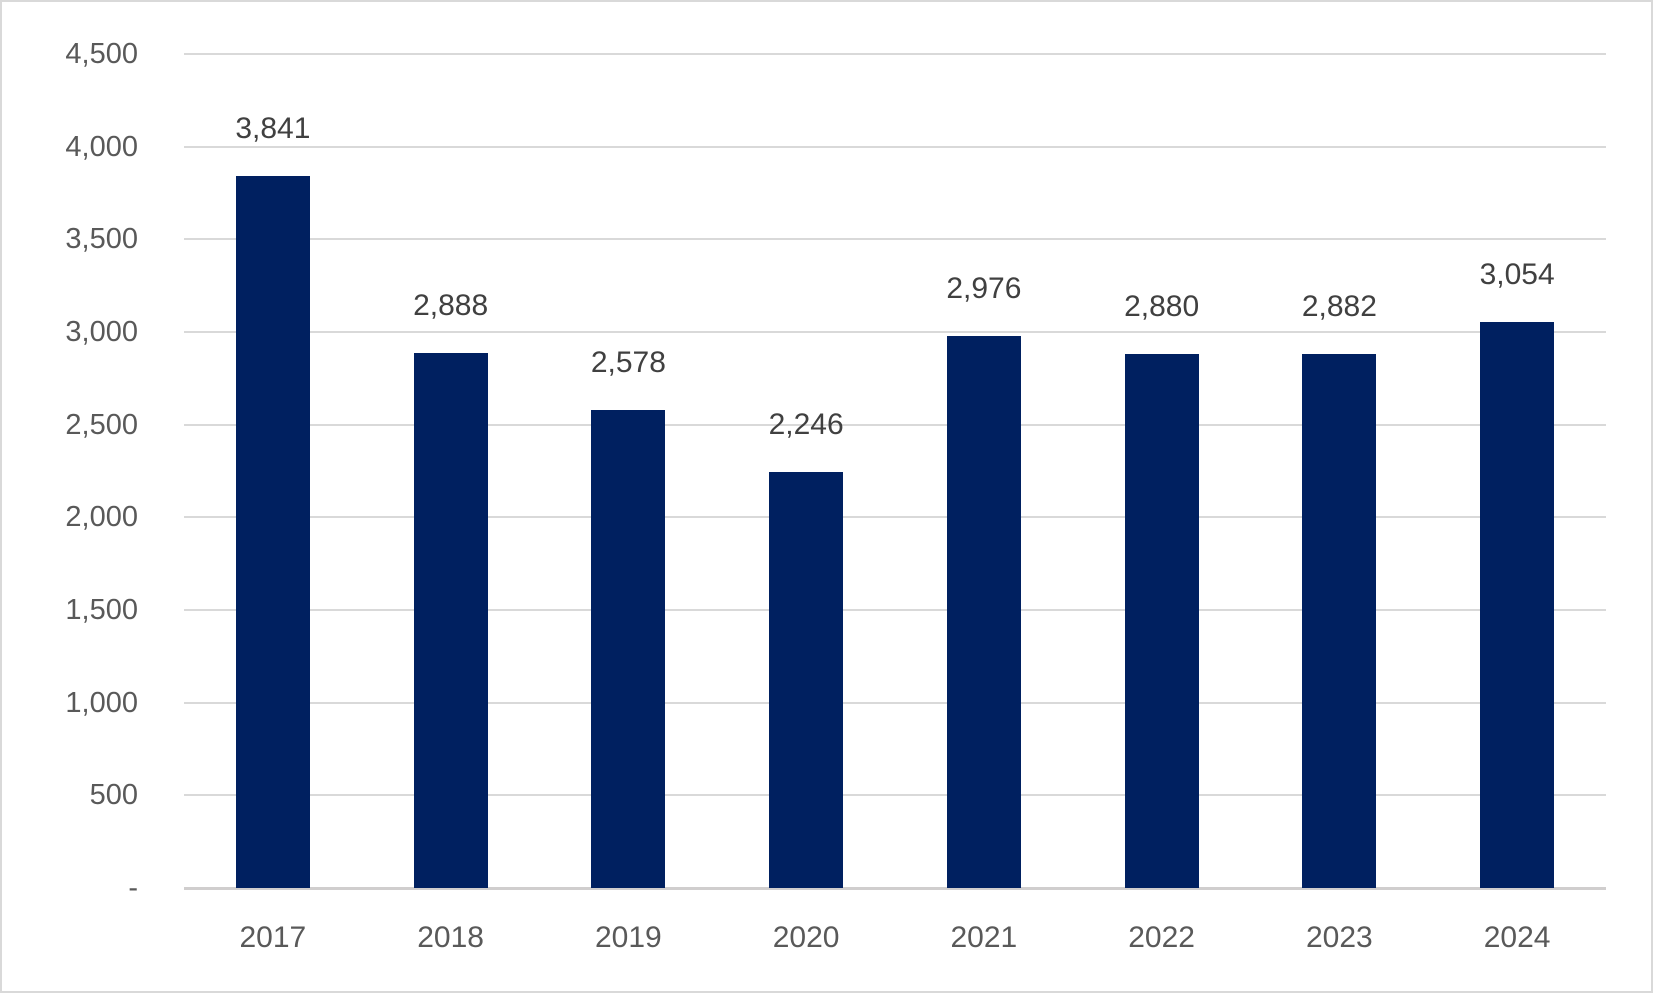  What do you see at coordinates (113, 795) in the screenshot?
I see `y-tick-label: 500` at bounding box center [113, 795].